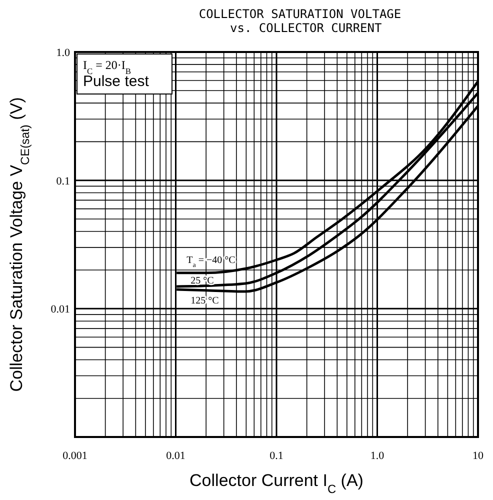  I want to click on series-label: T$_{a}$ = −40 °C, so click(211, 261).